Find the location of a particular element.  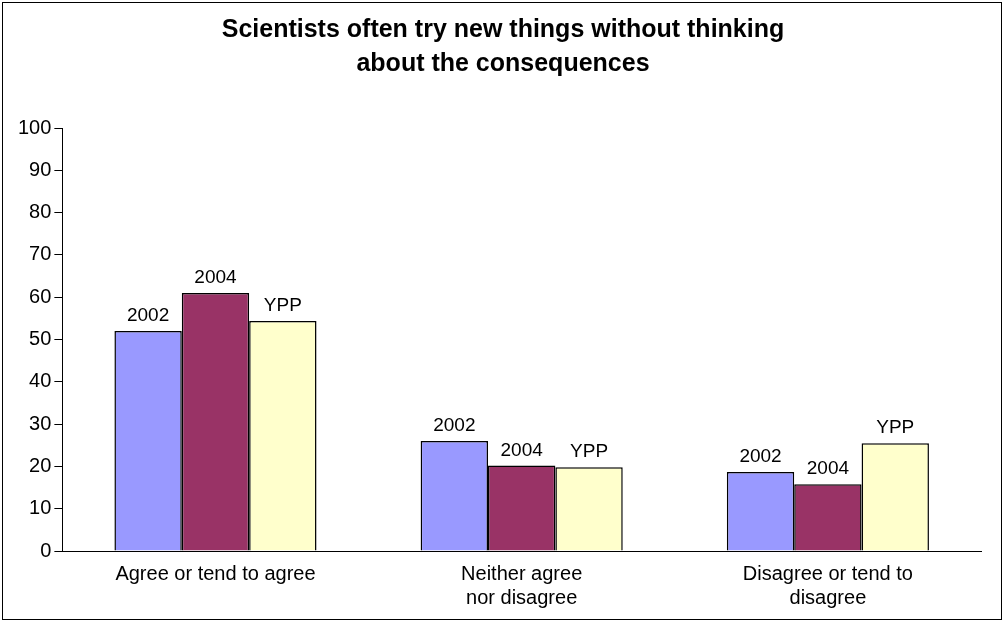

y-tick-label: 50 is located at coordinates (40, 338).